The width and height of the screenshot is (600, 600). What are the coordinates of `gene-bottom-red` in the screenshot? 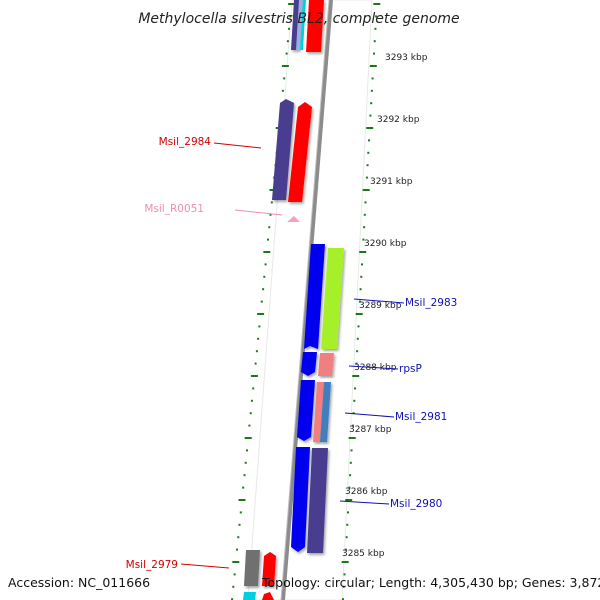 It's located at (268, 596).